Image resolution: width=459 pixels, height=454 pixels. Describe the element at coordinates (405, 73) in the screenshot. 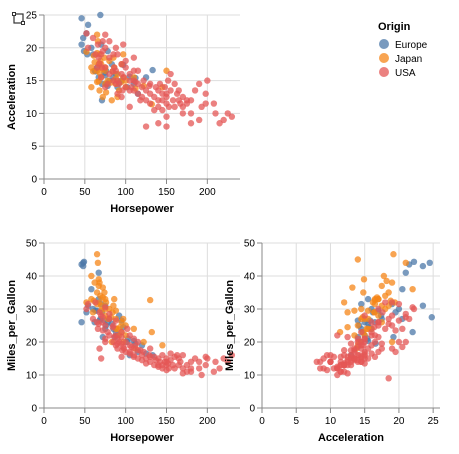

I see `legend-label-usa: USA` at that location.